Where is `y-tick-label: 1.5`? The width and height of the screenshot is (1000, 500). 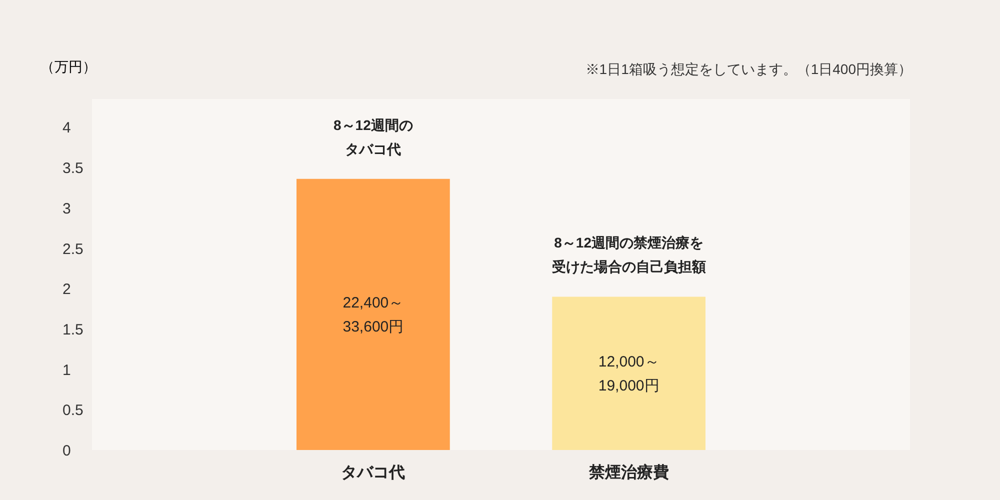
y-tick-label: 1.5 is located at coordinates (73, 329).